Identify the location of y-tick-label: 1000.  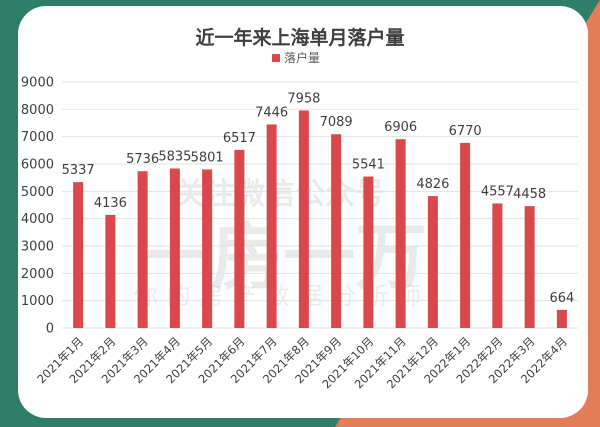
(37, 301).